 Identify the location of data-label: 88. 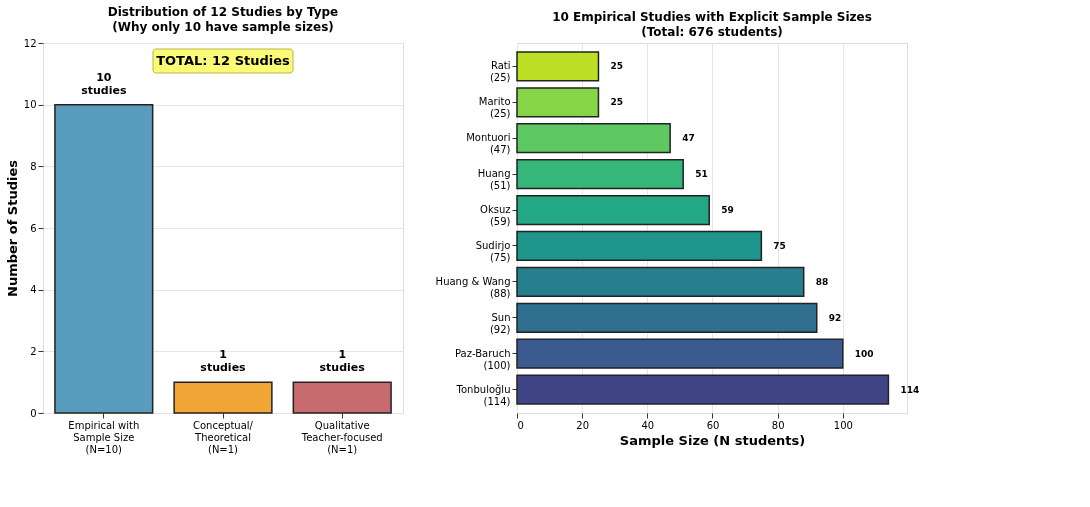
(822, 281).